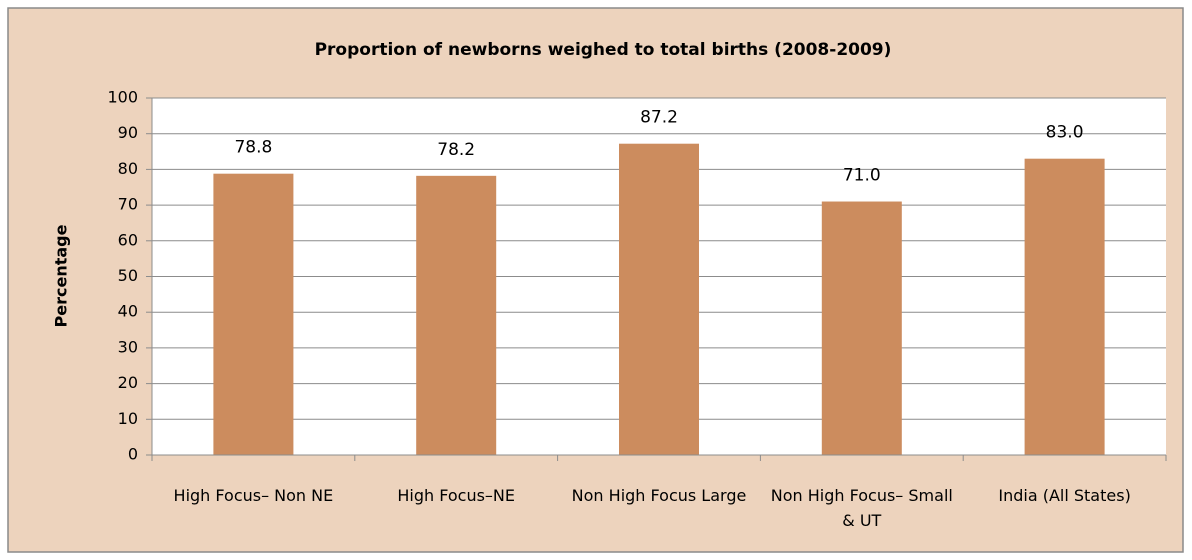 The image size is (1192, 560). Describe the element at coordinates (61, 275) in the screenshot. I see `y-axis-label: Percentage` at that location.